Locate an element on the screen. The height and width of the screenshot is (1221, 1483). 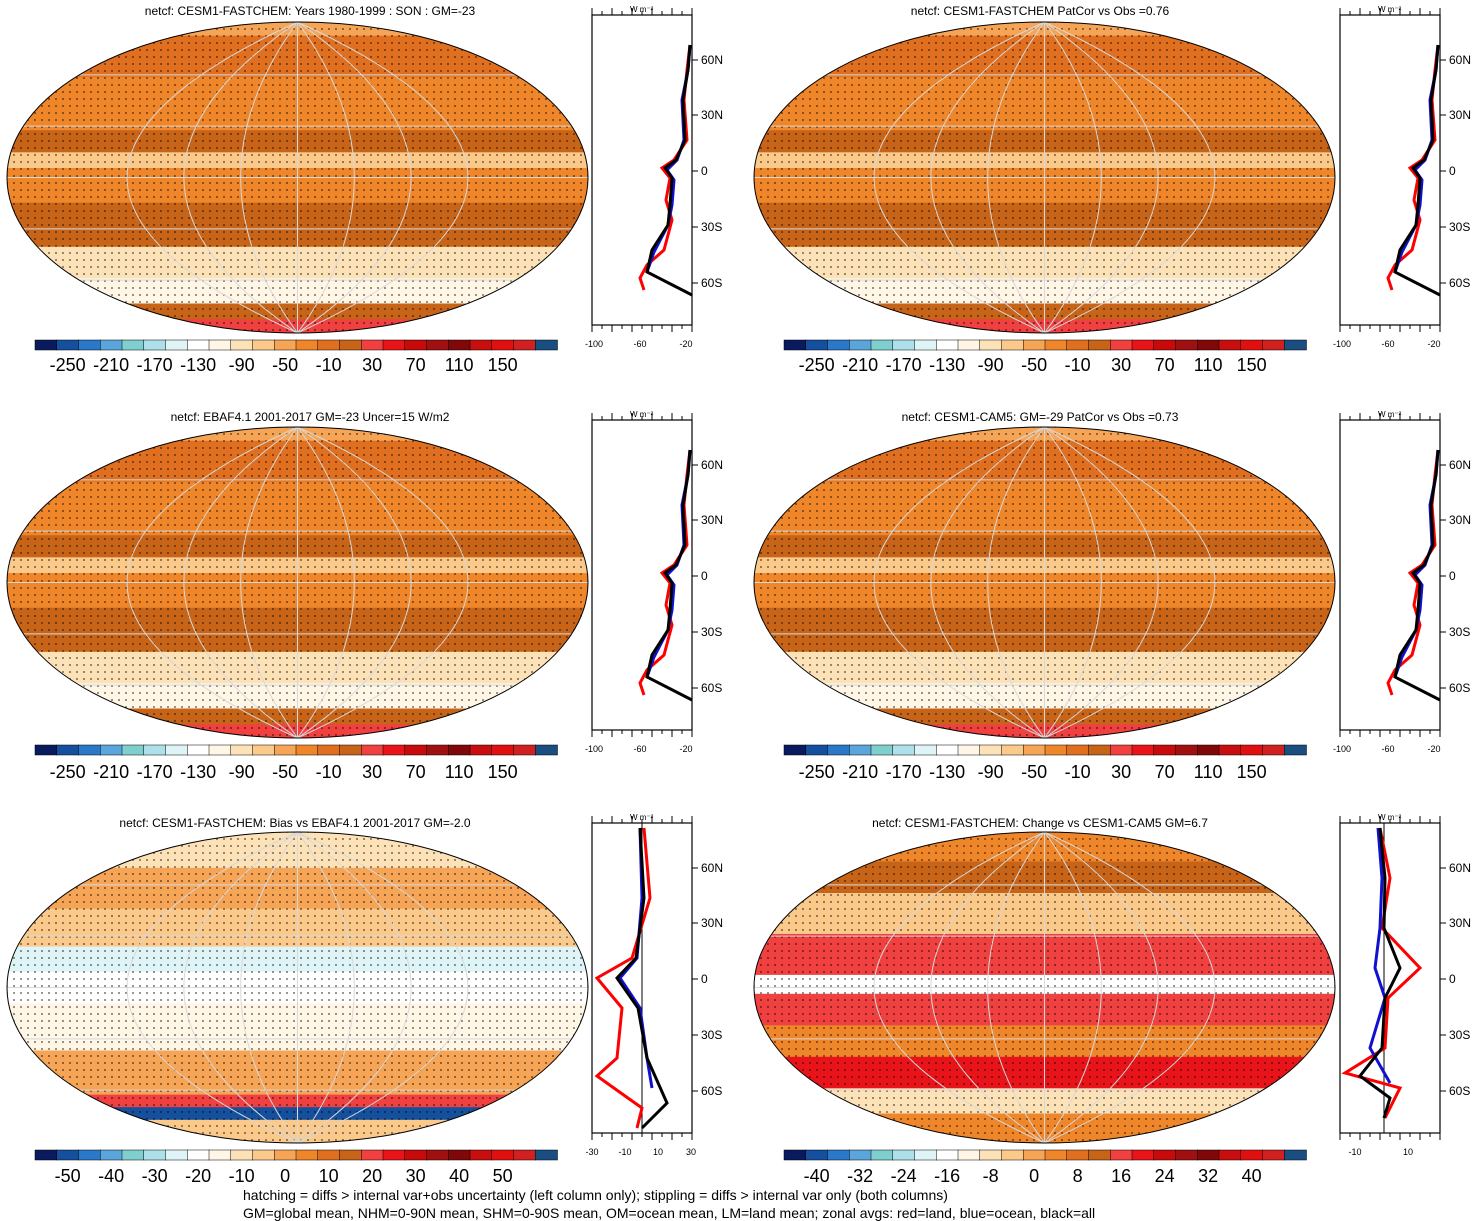
zonal-xtick-label: -10 is located at coordinates (1354, 1152).